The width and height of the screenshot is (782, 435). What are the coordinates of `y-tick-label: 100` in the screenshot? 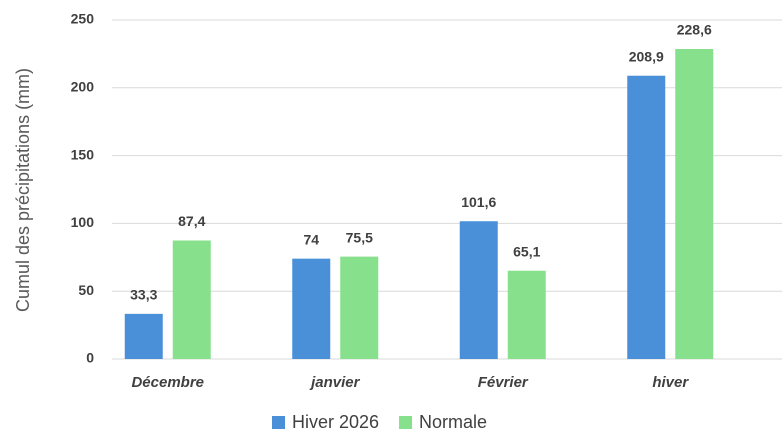 It's located at (83, 222).